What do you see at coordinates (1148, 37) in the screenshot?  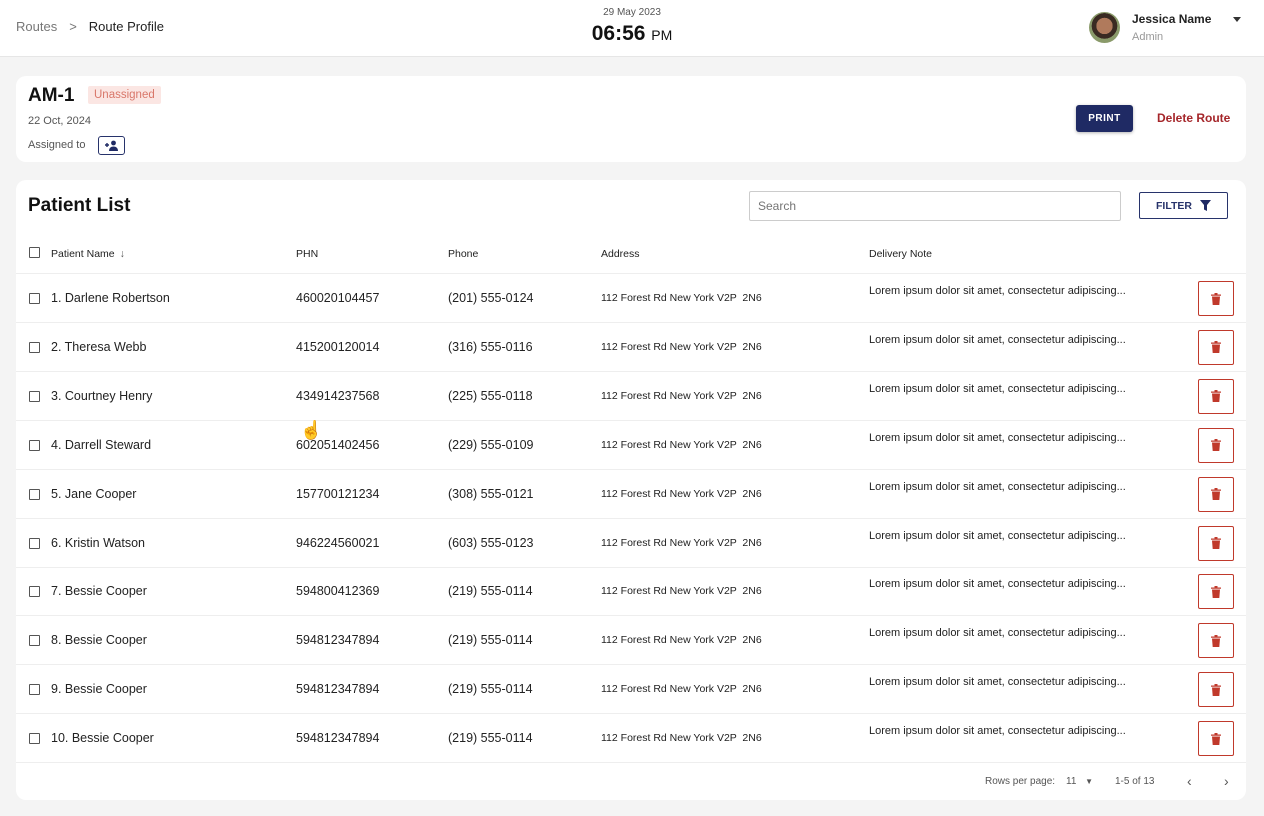 I see `user-role: Admin` at bounding box center [1148, 37].